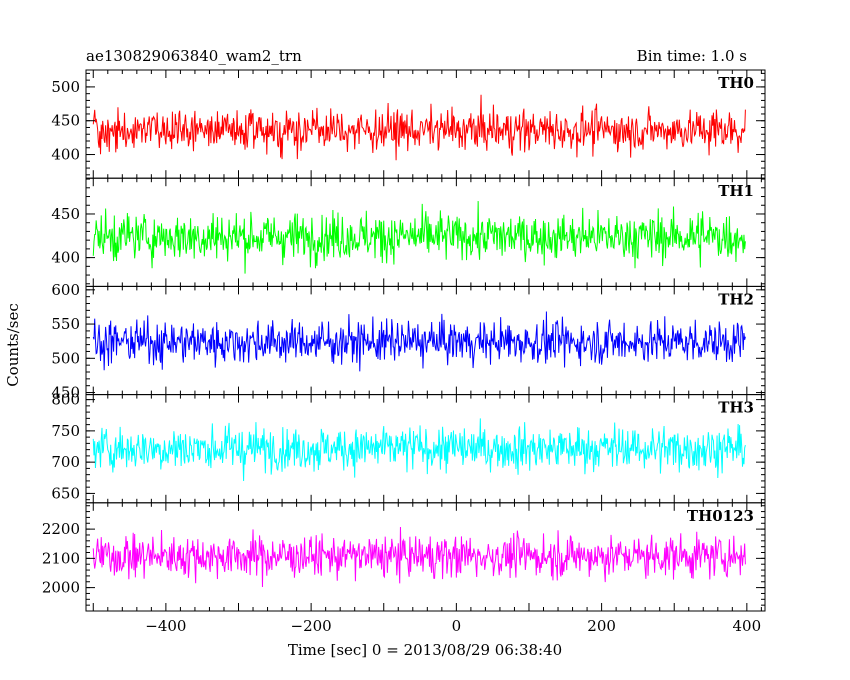  I want to click on bin-time-label: Bin time: 1.0 s, so click(692, 56).